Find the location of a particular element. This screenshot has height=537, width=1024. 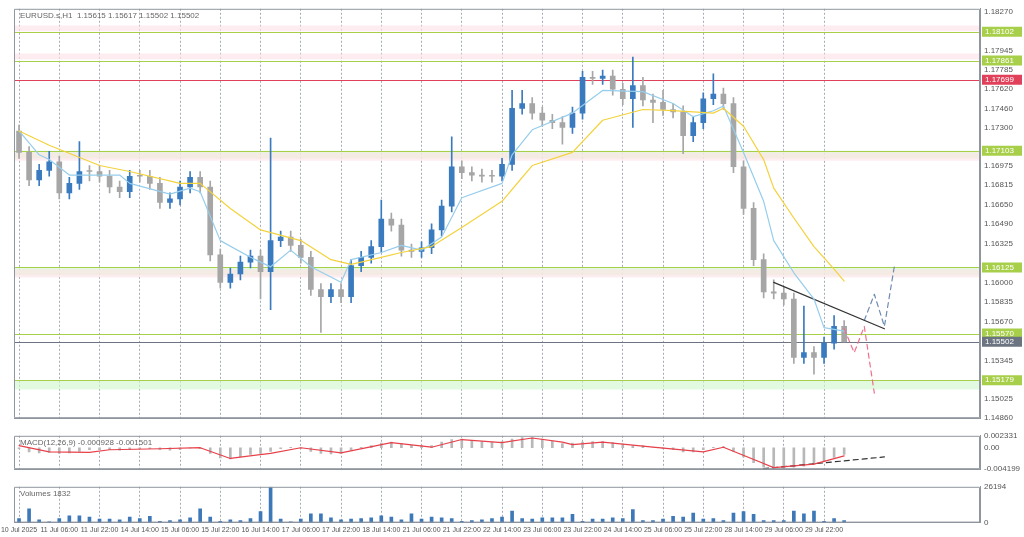

ref-line-label: 1.17699 is located at coordinates (1000, 80).